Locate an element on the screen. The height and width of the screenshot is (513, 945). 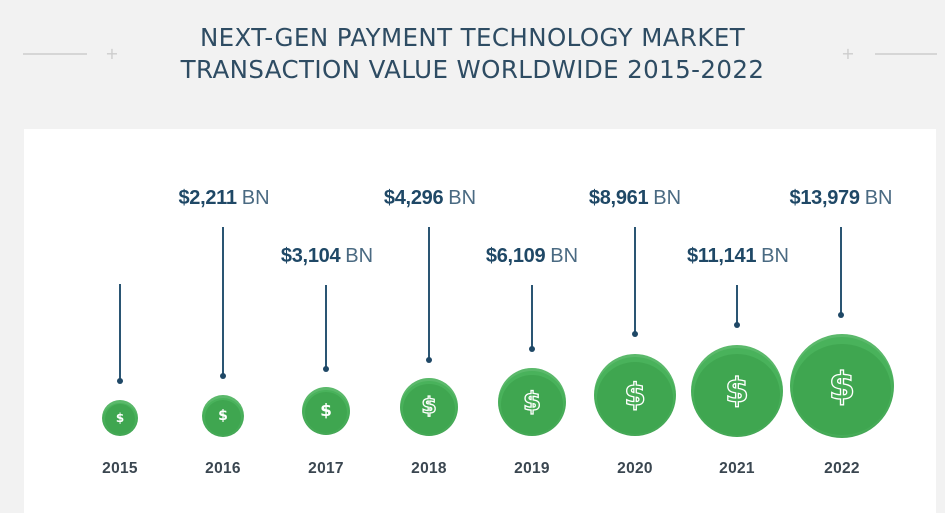
year-label: 2015 is located at coordinates (120, 468).